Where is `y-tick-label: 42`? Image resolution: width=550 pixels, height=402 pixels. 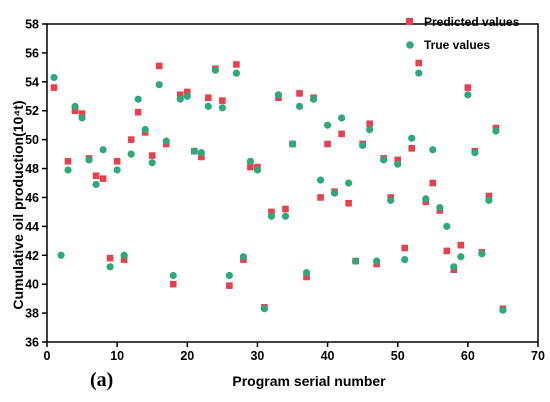
y-tick-label: 42 is located at coordinates (32, 256).